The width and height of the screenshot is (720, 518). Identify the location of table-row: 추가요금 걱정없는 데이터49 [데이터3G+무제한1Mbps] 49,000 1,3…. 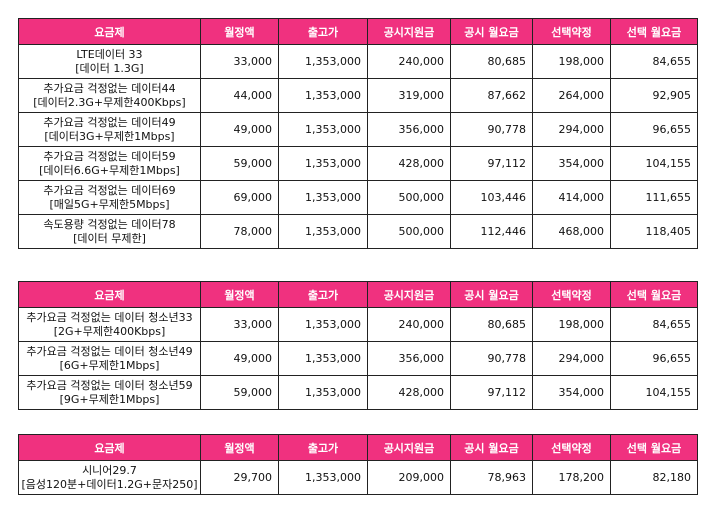
(358, 129).